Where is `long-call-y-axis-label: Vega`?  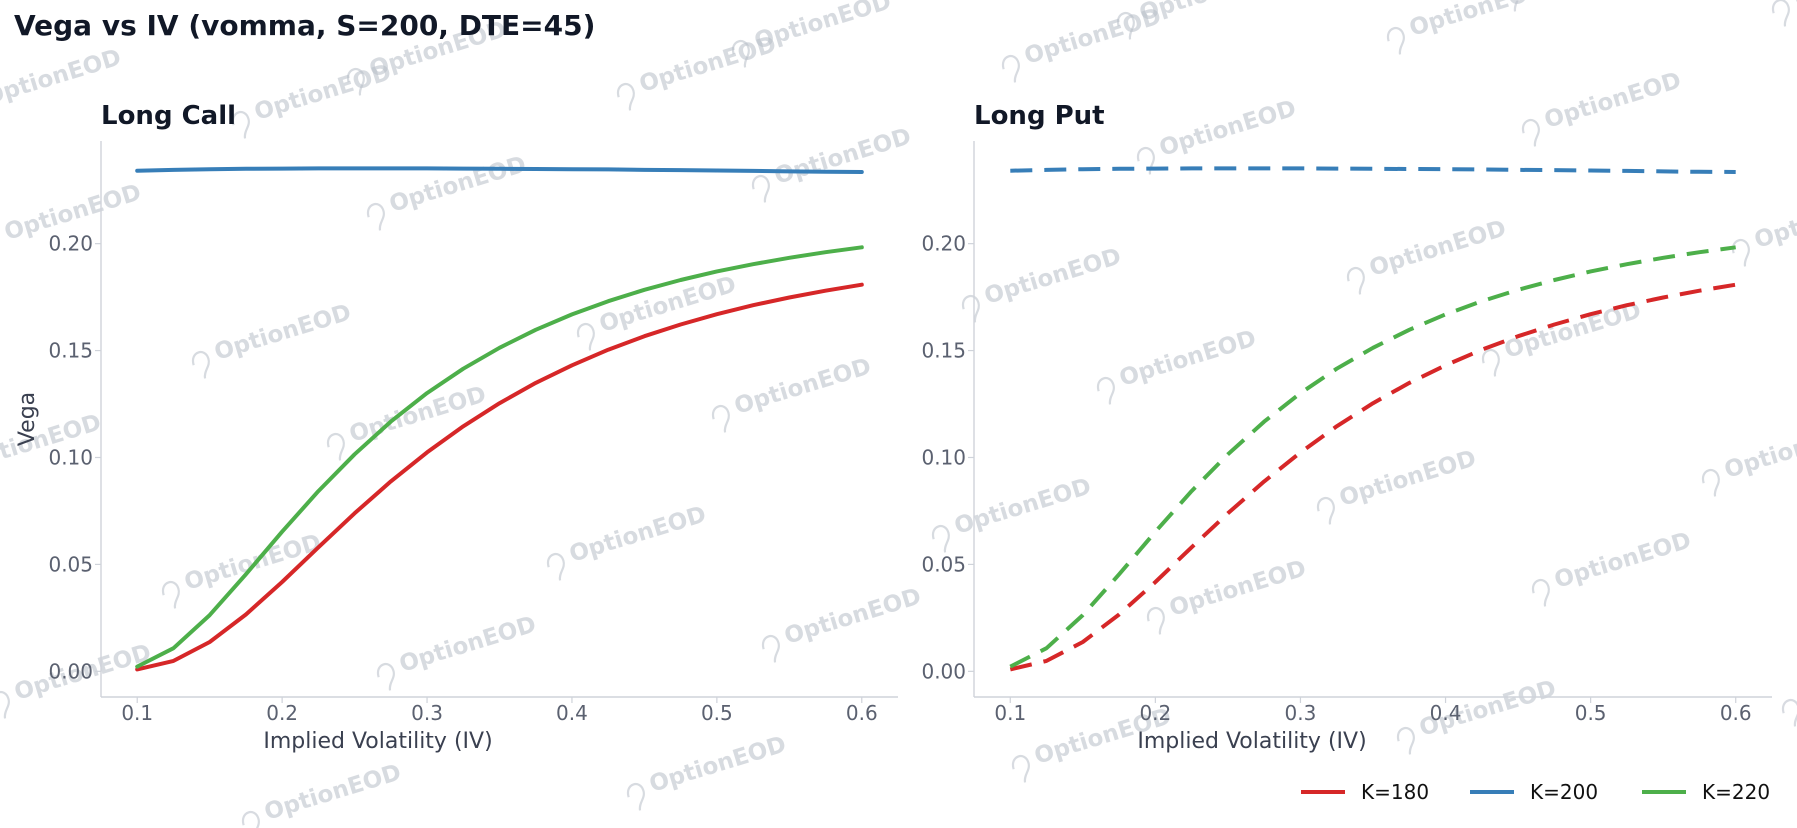
long-call-y-axis-label: Vega is located at coordinates (27, 419).